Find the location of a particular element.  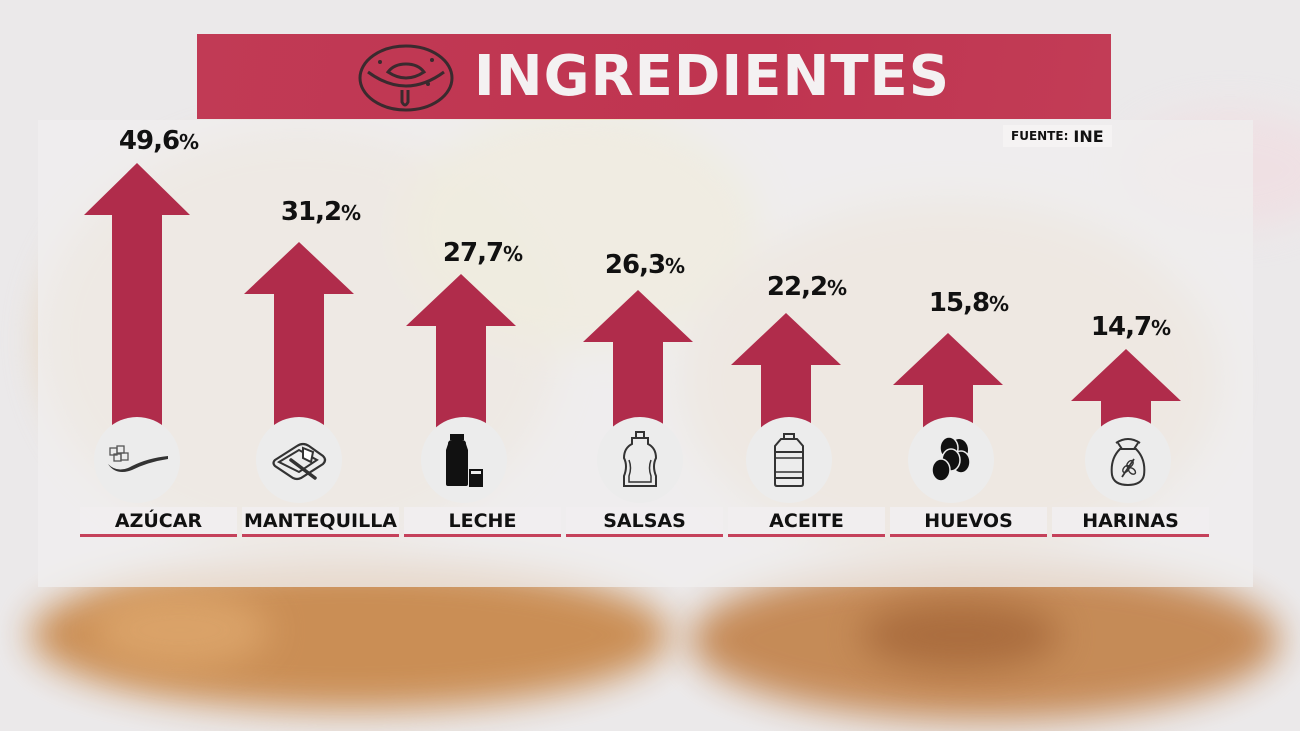

chart-item-mantequilla: 31,2% MANTEQUILLA is located at coordinates (320, 365).